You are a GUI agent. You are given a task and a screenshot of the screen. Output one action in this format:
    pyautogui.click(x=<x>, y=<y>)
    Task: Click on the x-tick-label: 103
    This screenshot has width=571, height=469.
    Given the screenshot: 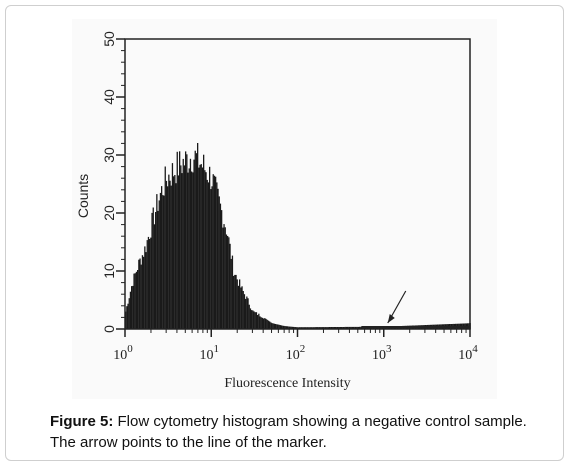 What is the action you would take?
    pyautogui.click(x=382, y=353)
    